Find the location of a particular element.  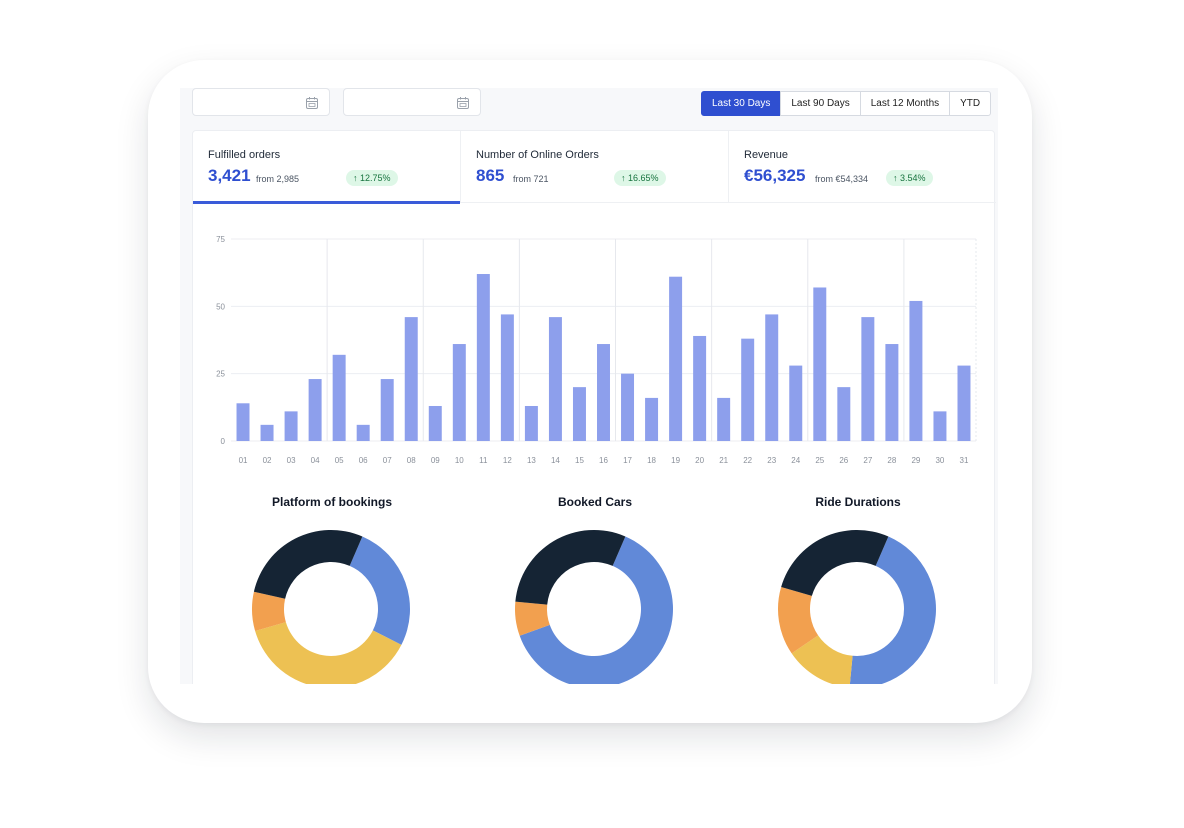

end-date-field is located at coordinates (412, 102).